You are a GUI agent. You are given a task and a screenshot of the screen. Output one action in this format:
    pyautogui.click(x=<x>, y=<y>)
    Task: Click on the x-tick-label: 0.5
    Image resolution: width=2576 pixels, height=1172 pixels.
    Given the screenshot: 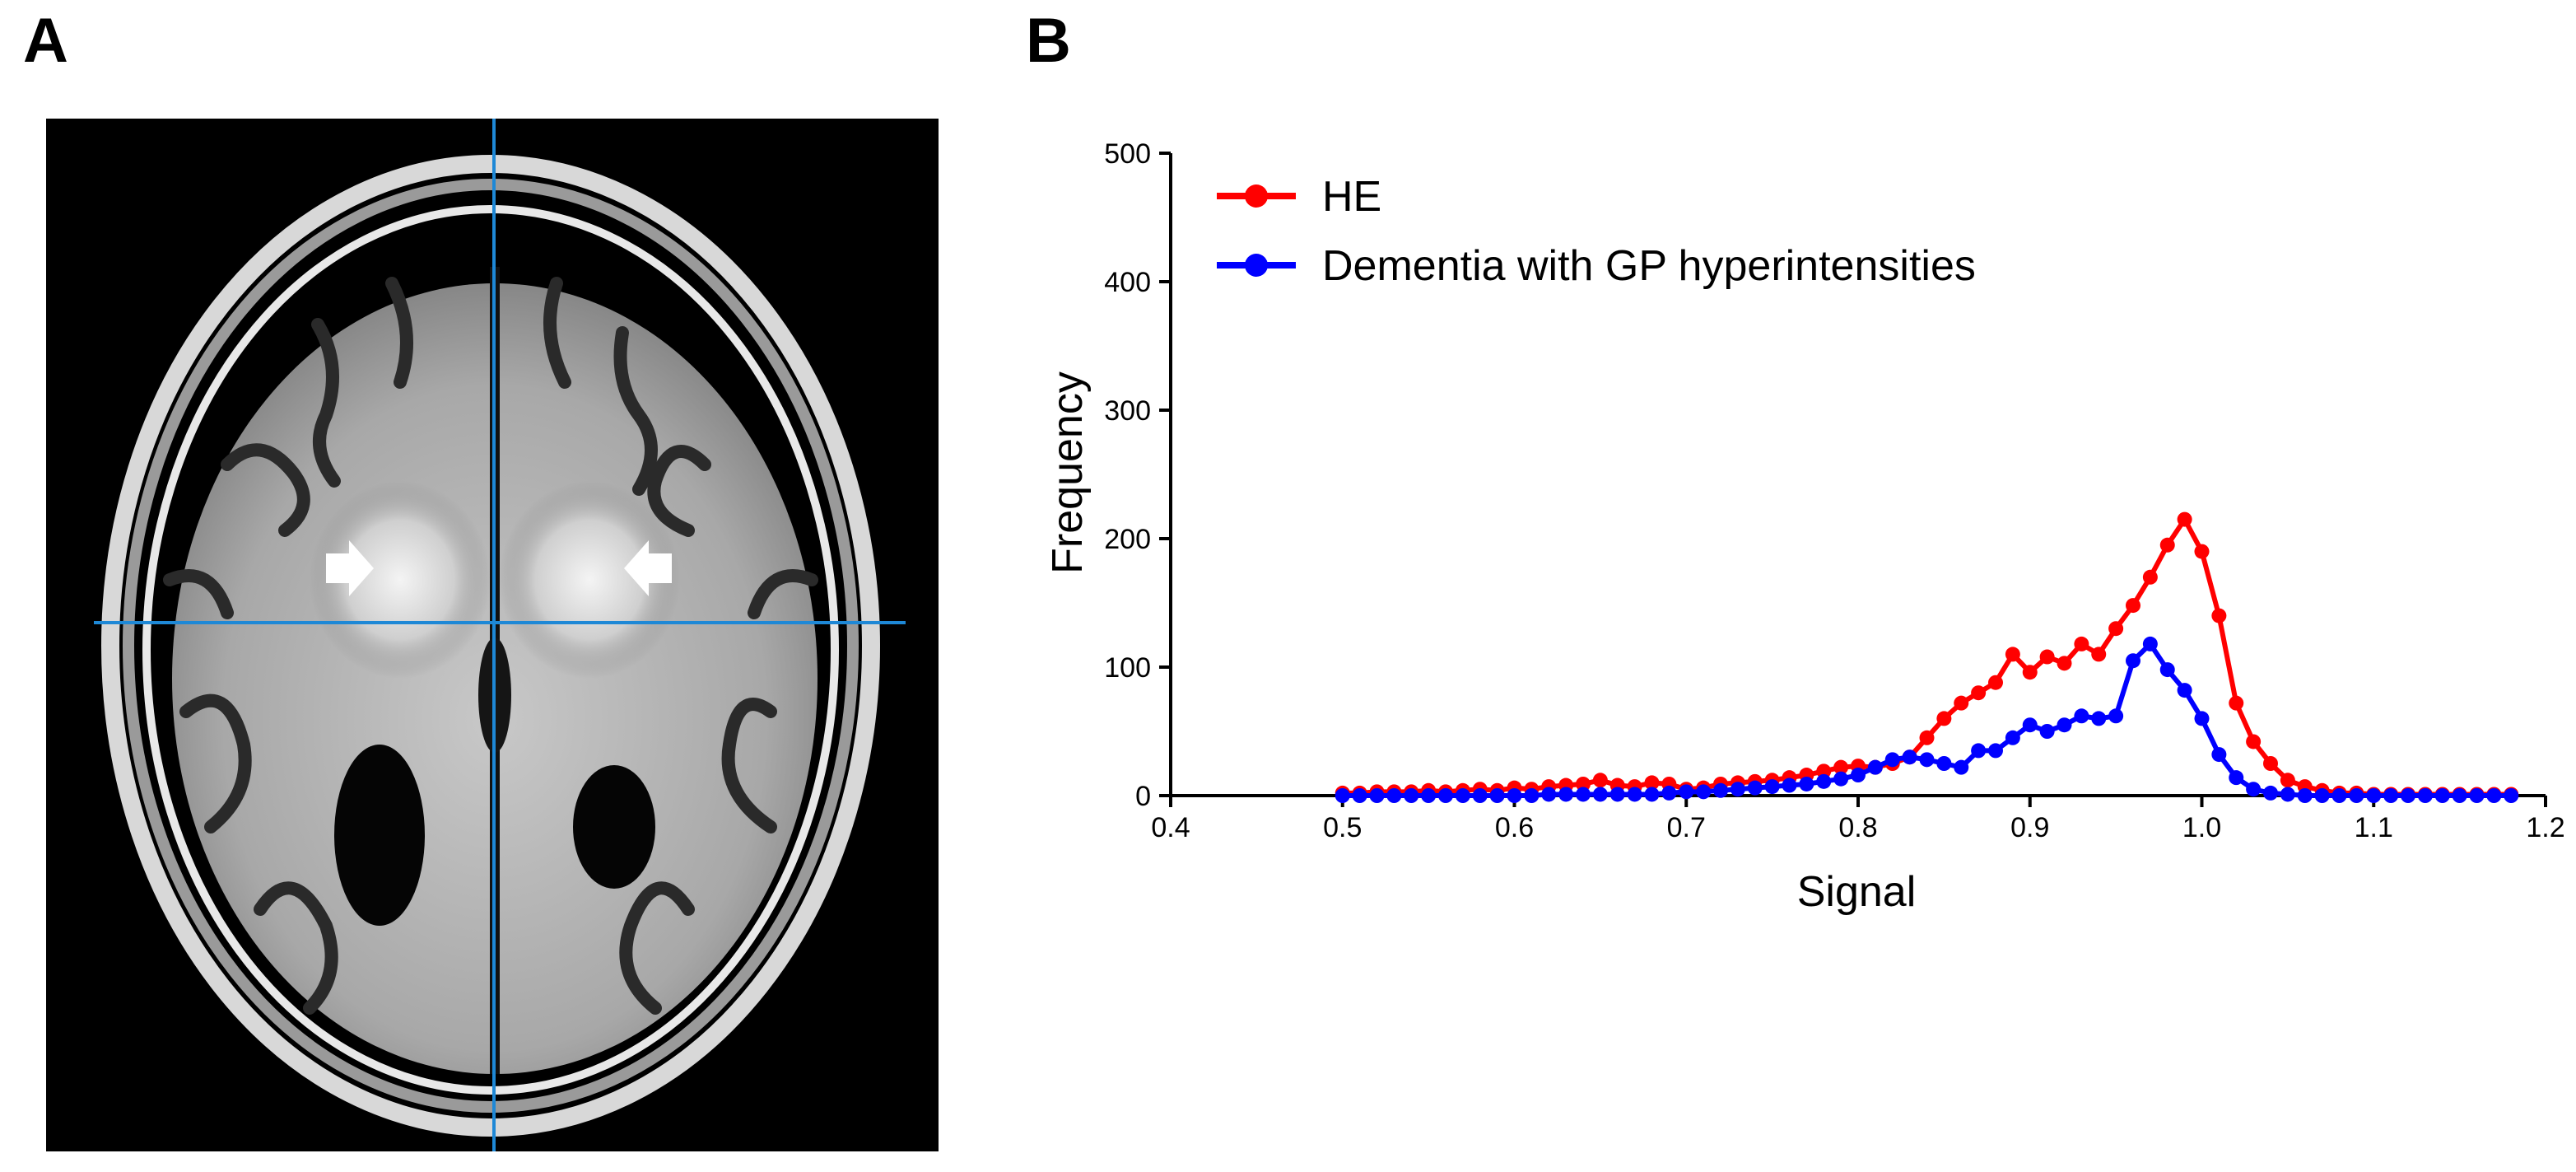 What is the action you would take?
    pyautogui.click(x=1342, y=827)
    